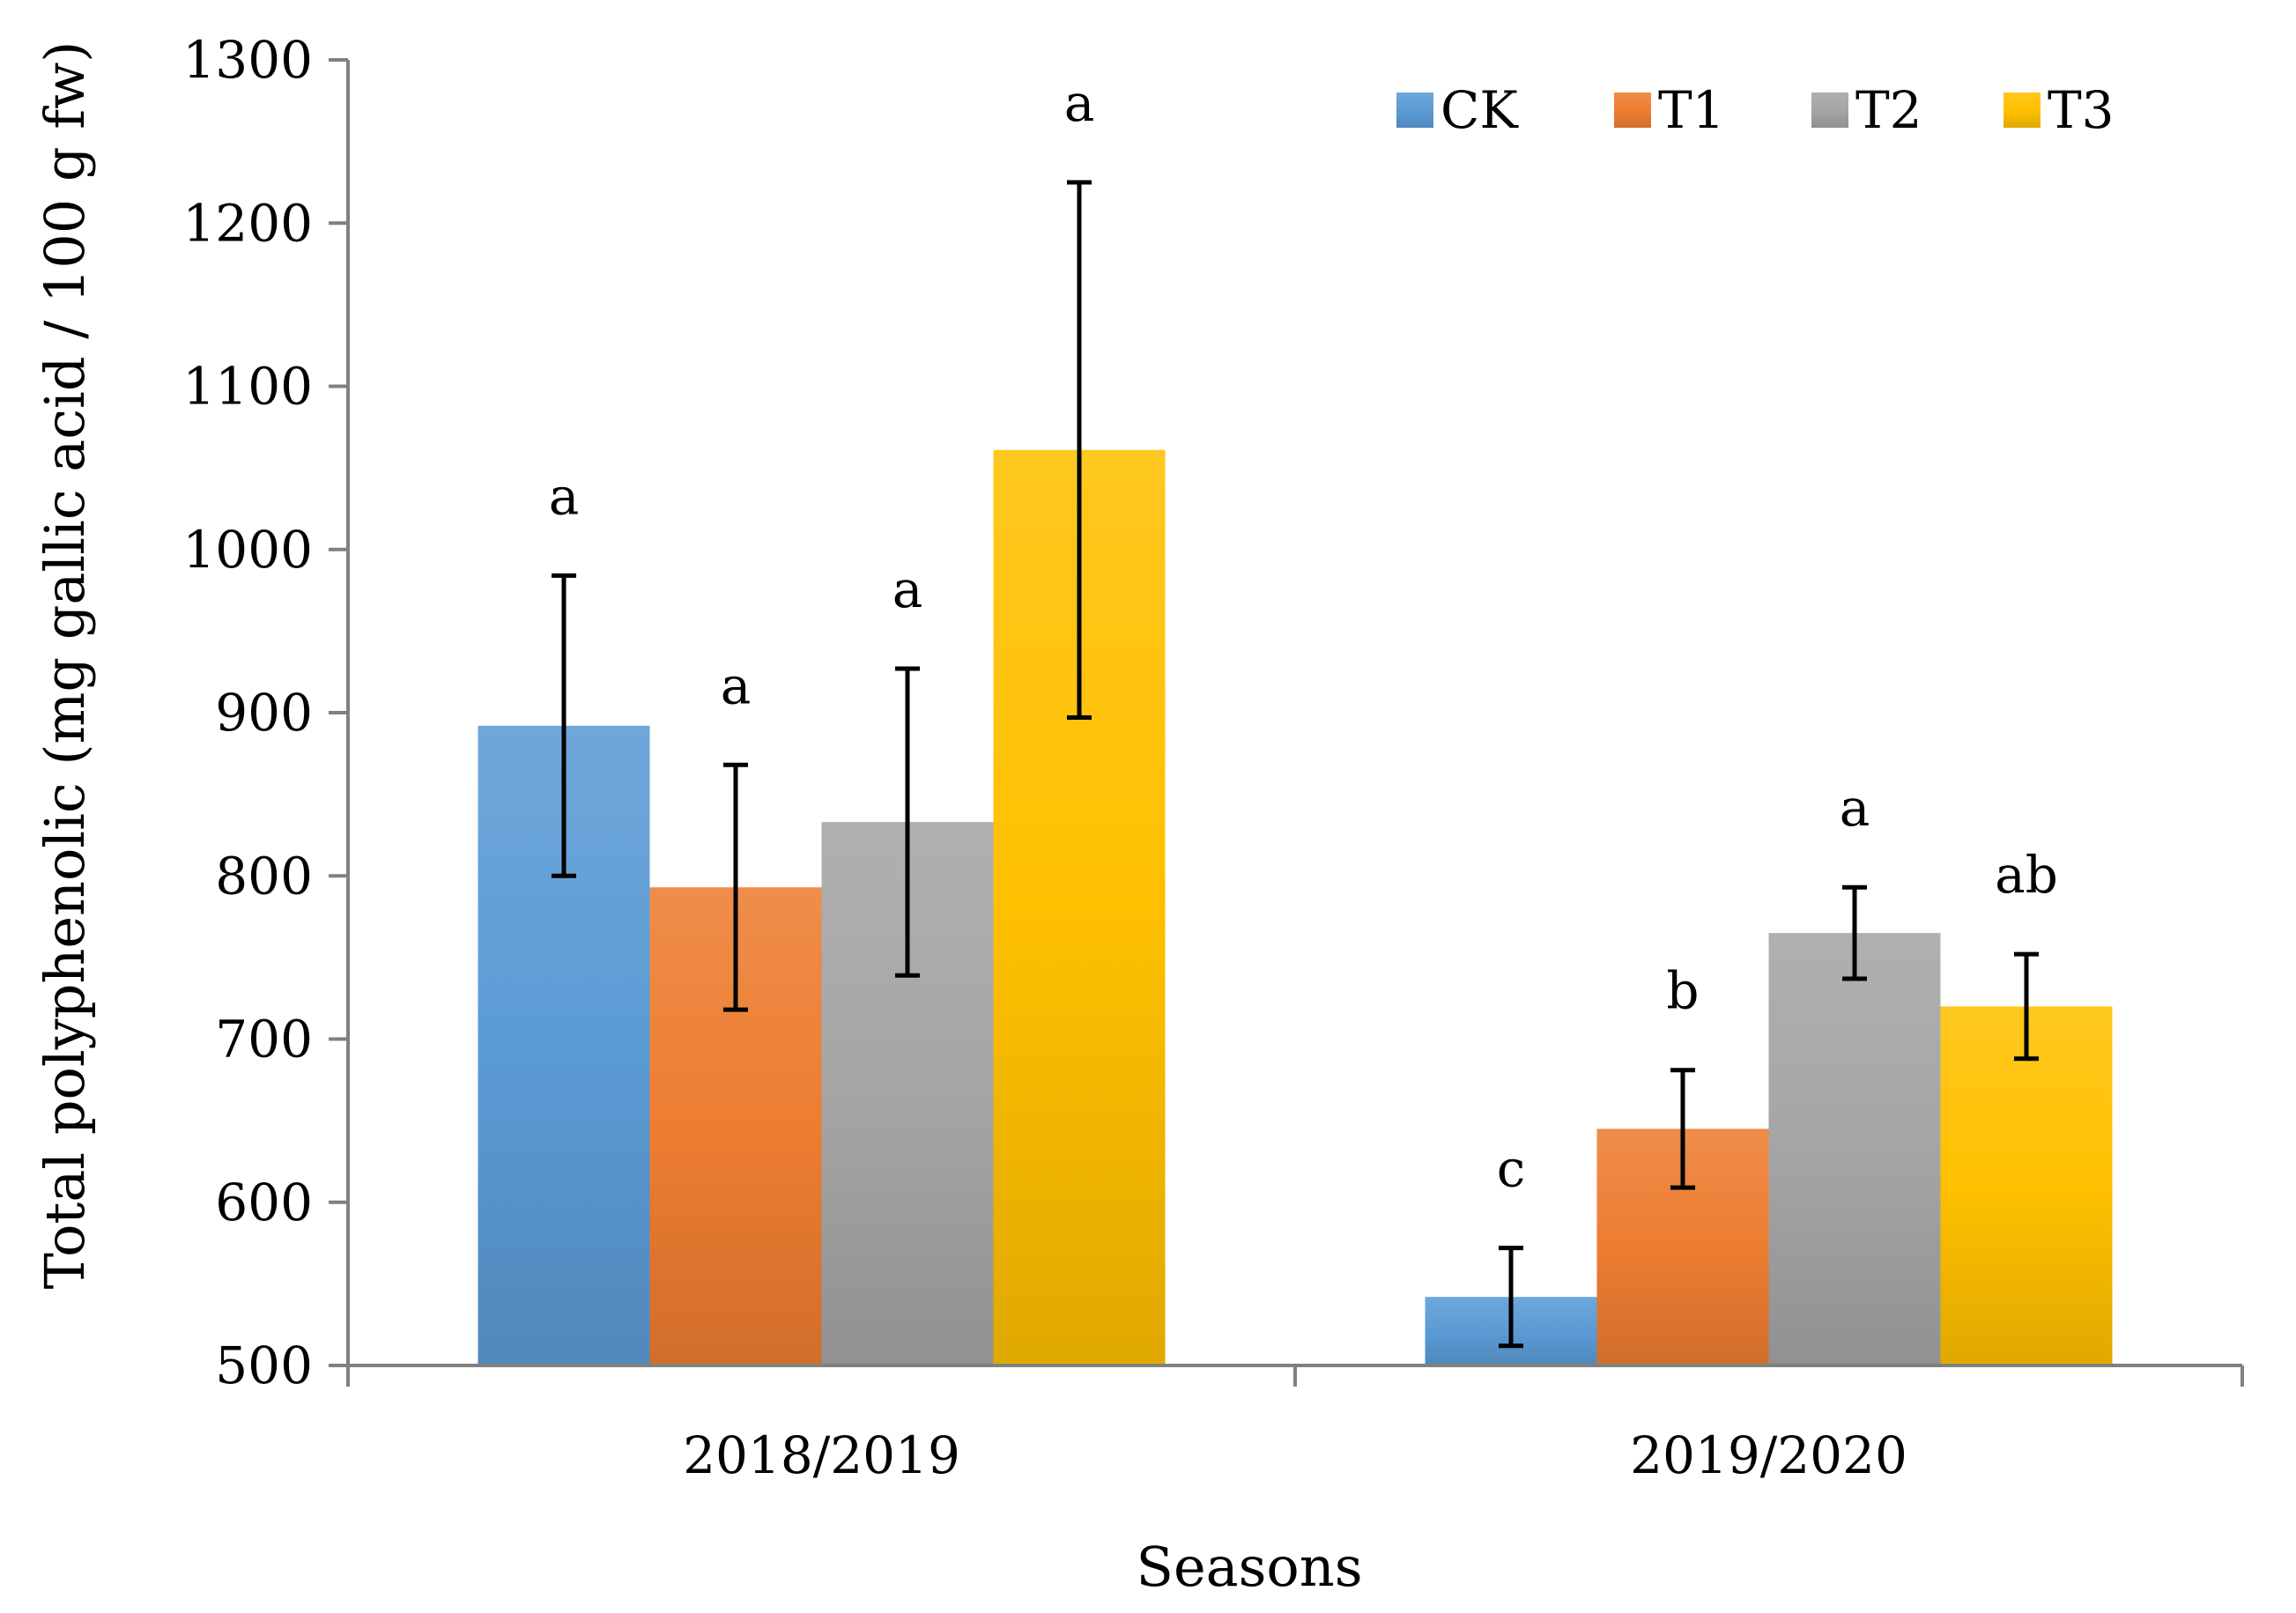 Image resolution: width=2296 pixels, height=1613 pixels. I want to click on x-tick-label: 2019/2020, so click(1768, 1455).